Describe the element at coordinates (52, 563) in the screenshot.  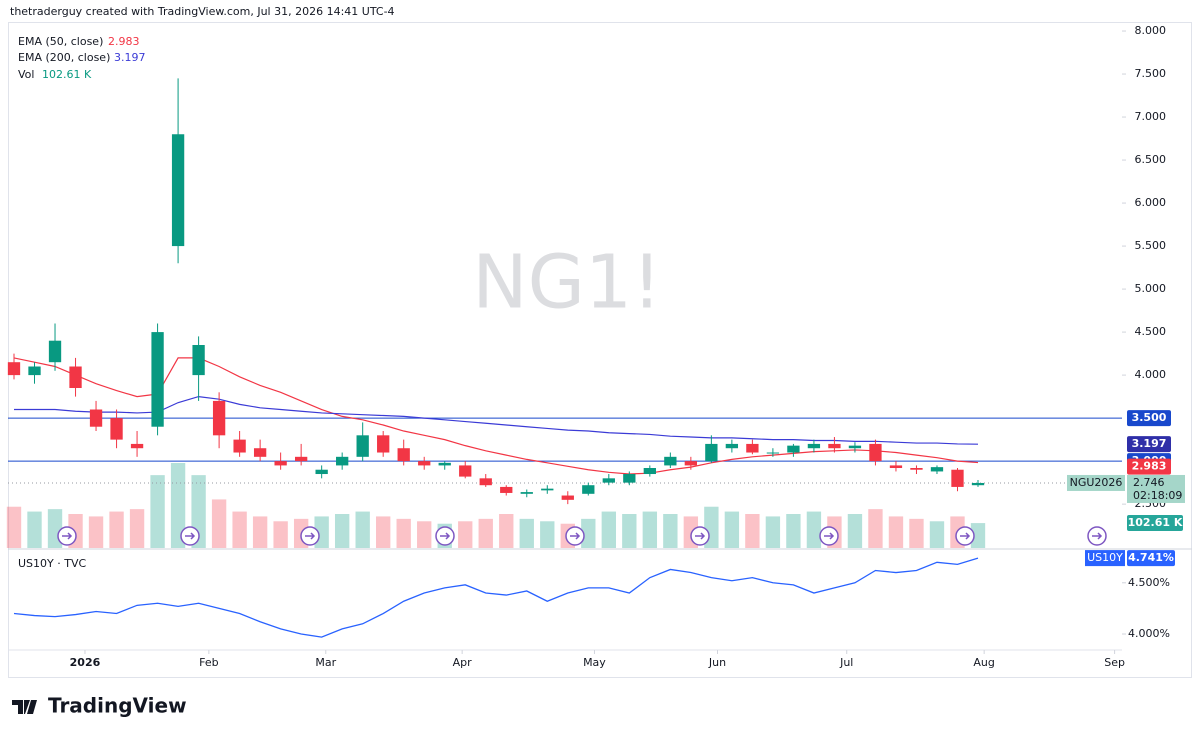
I see `lower-name: US10Y · TVC` at that location.